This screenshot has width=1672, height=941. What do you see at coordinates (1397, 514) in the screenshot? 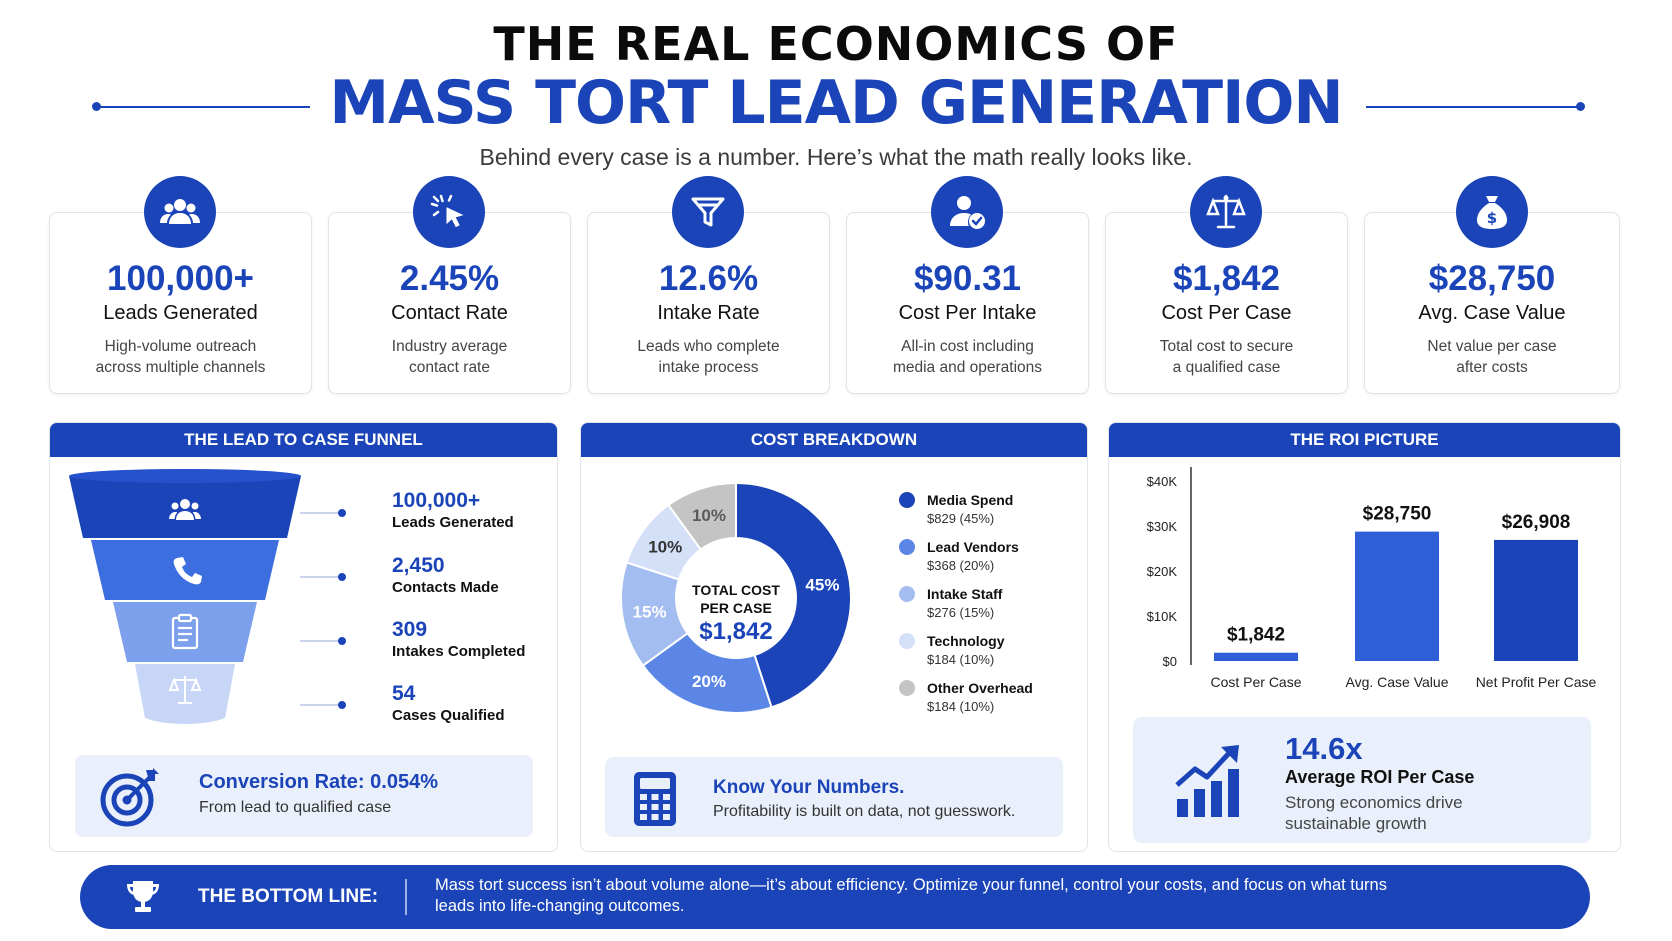
I see `bar-value-label: $28,750` at bounding box center [1397, 514].